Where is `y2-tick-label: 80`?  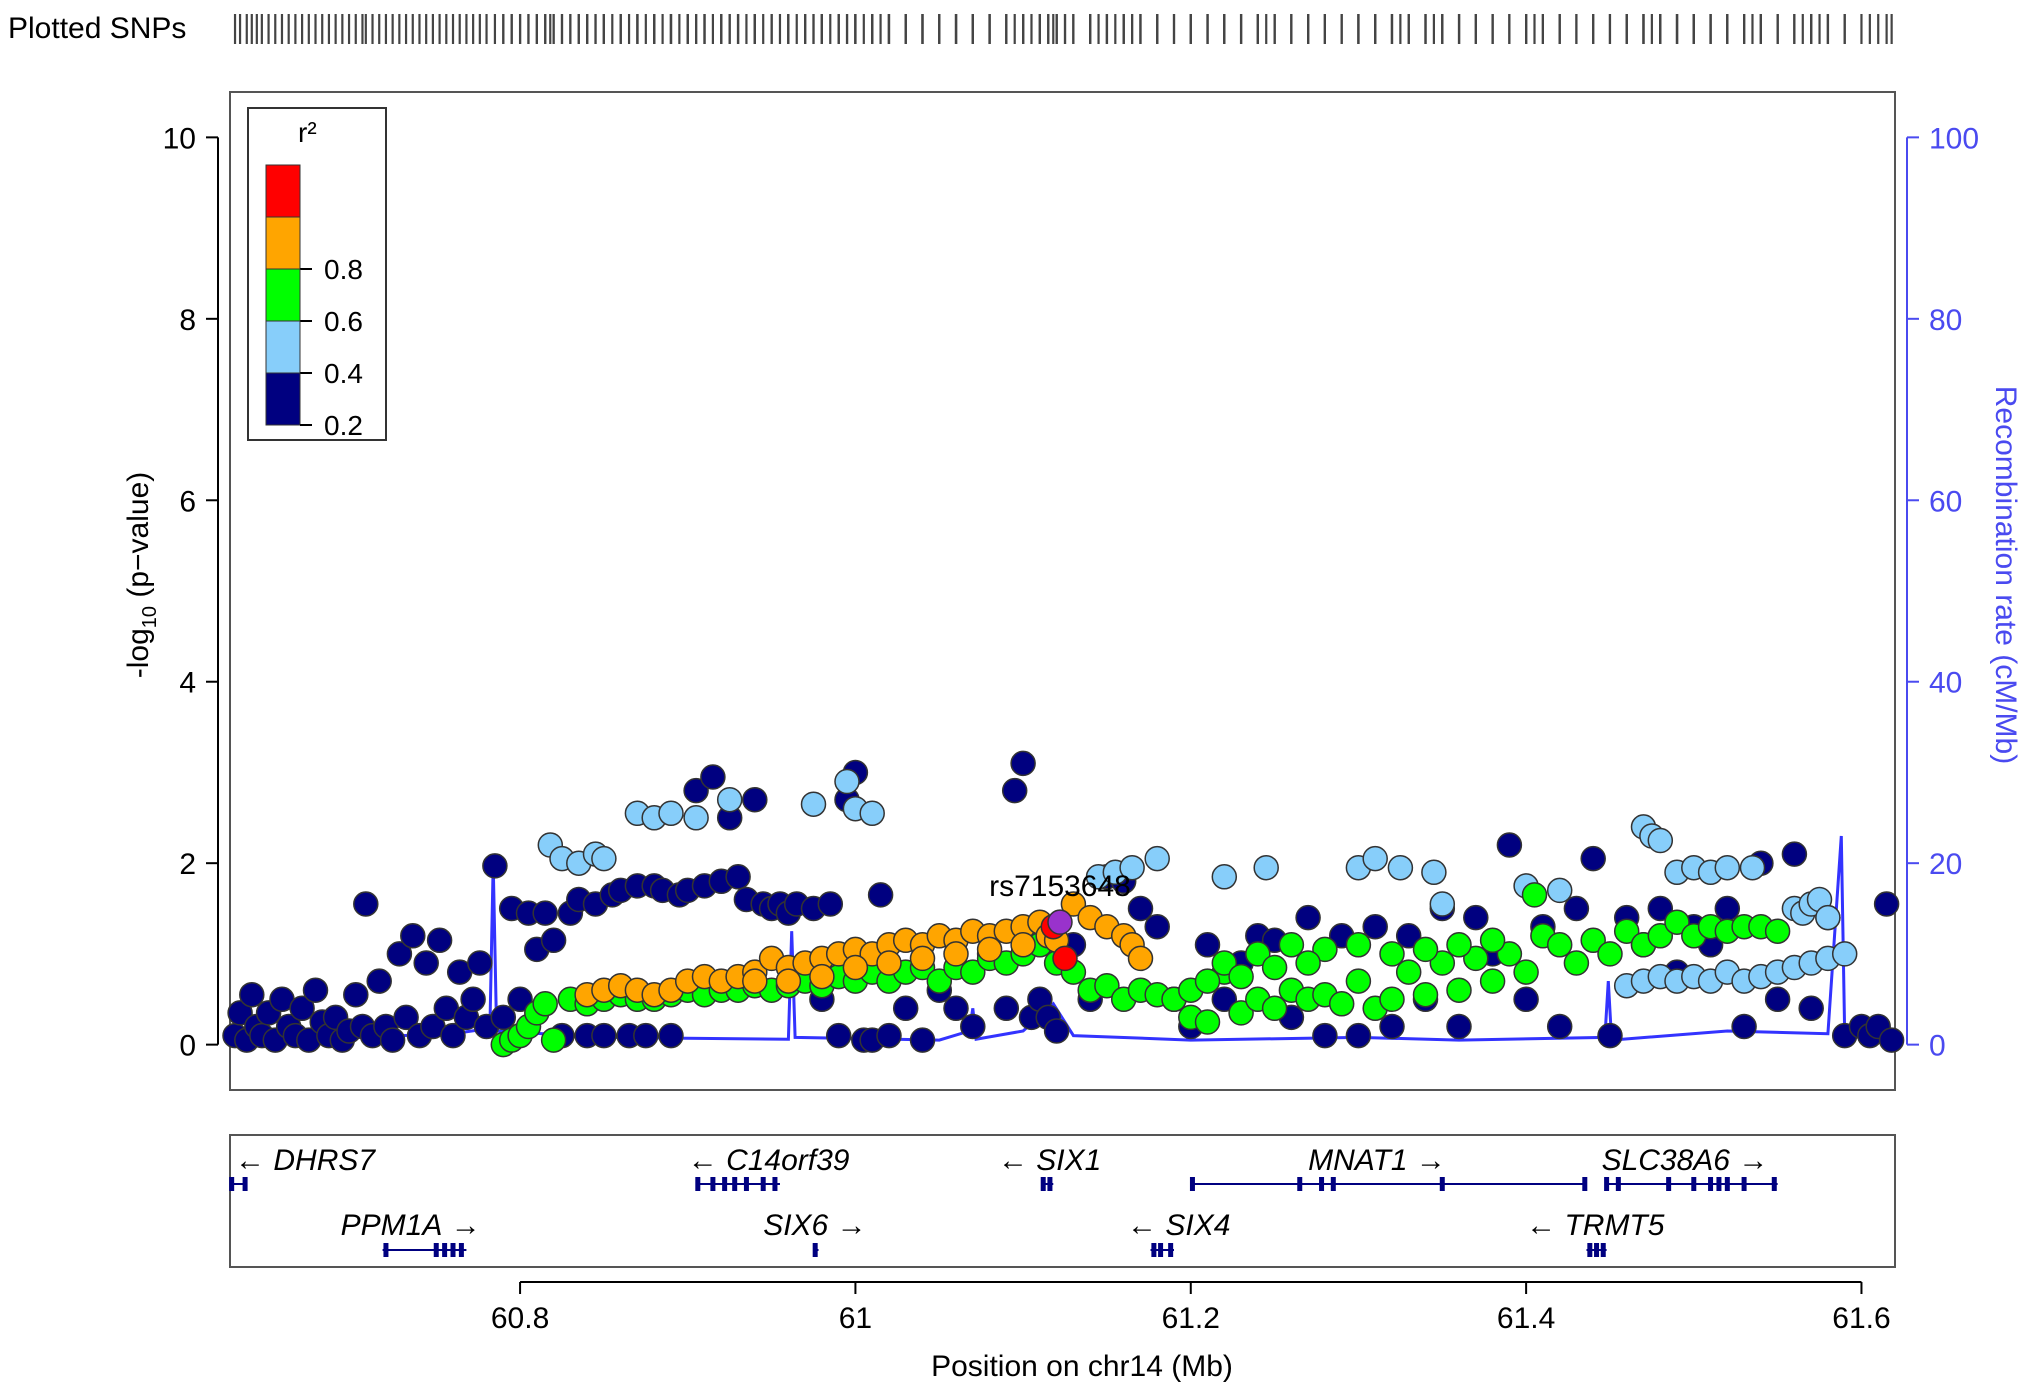
y2-tick-label: 80 is located at coordinates (1945, 320).